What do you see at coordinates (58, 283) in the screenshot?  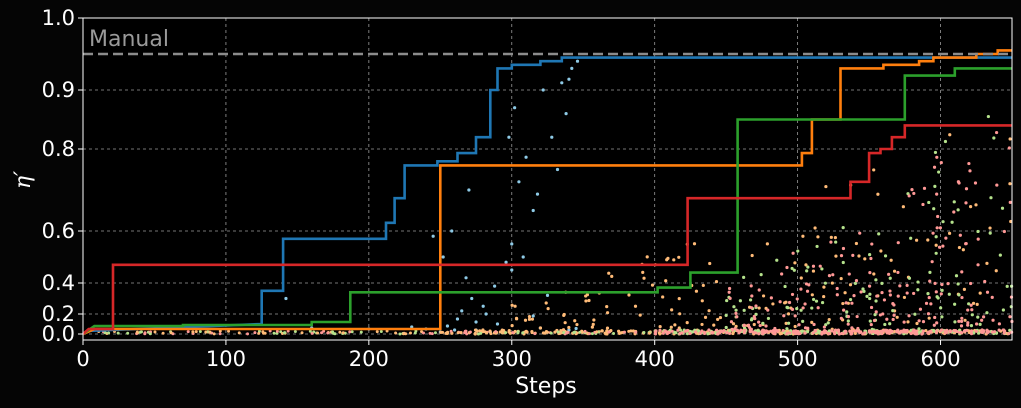 I see `y-tick-label: 0.4` at bounding box center [58, 283].